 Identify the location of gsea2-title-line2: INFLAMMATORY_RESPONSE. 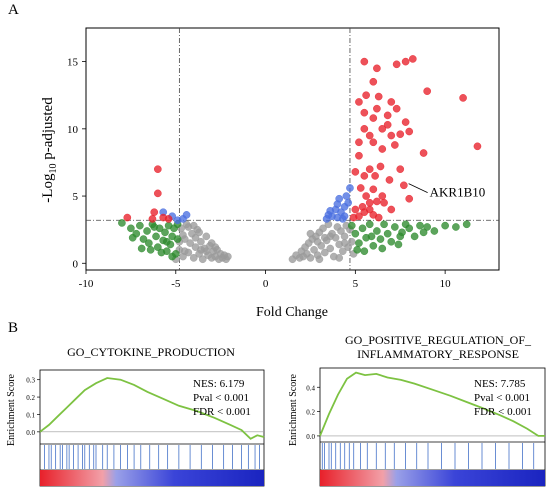
(438, 354).